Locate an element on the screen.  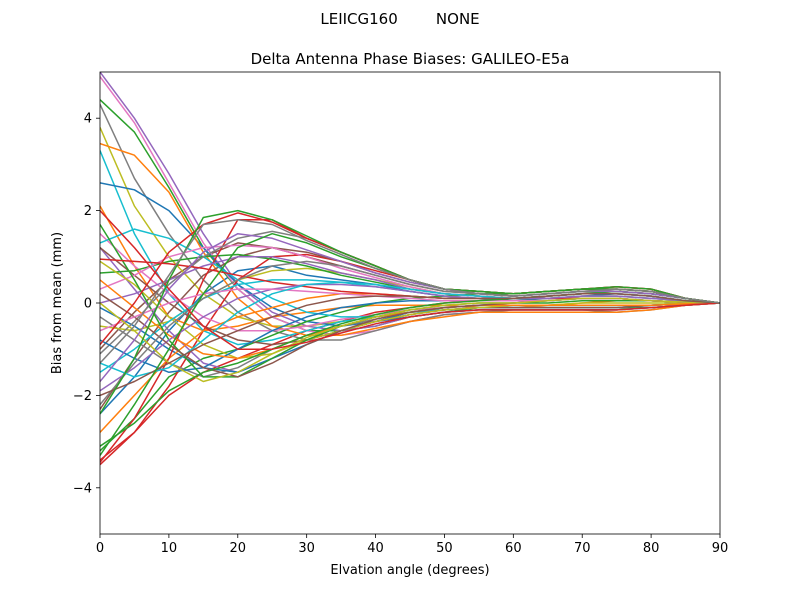
x-tick-label: 30 is located at coordinates (306, 548).